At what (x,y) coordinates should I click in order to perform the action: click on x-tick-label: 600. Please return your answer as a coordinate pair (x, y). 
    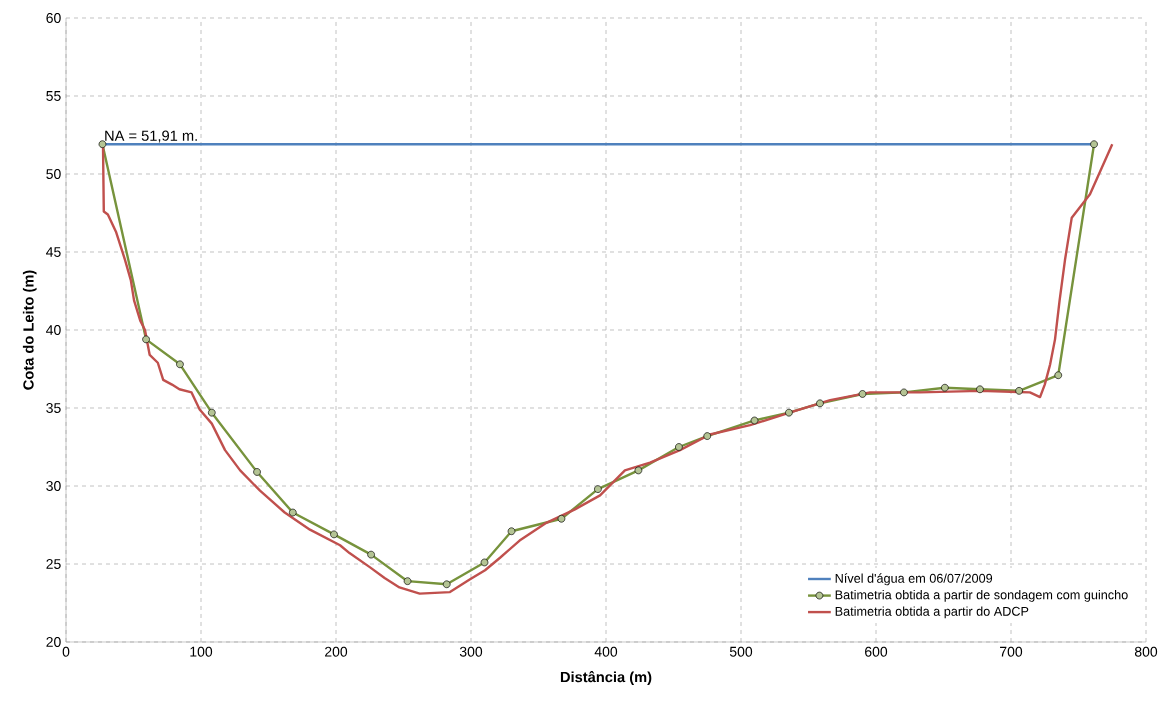
    Looking at the image, I should click on (876, 651).